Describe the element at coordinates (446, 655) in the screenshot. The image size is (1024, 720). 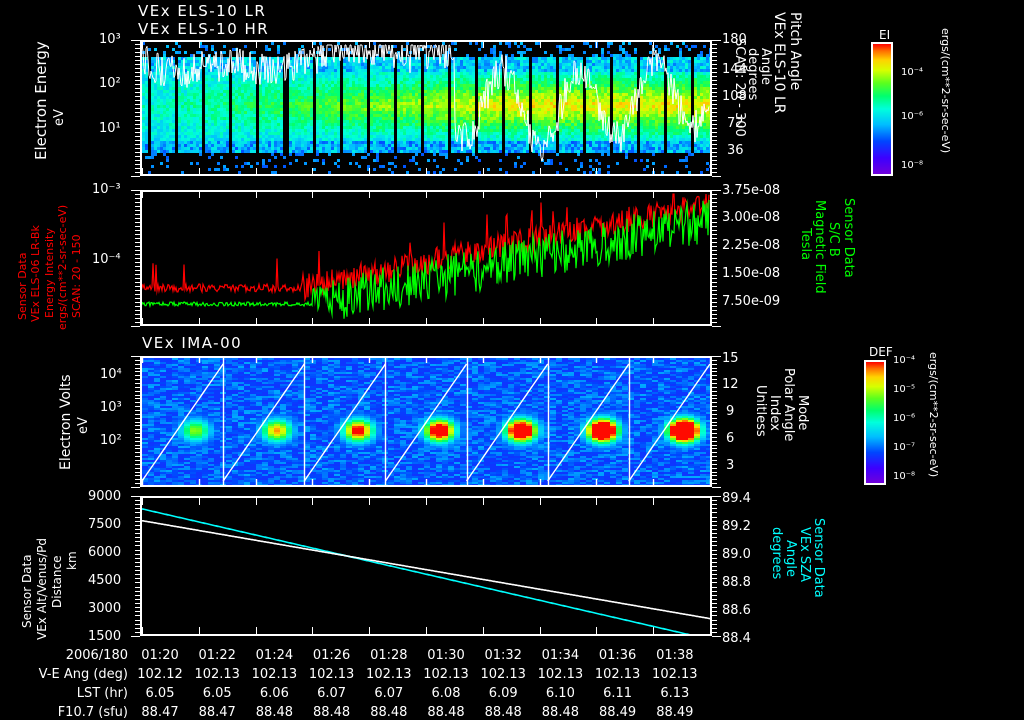
I see `bottom-time-label: 01:30` at that location.